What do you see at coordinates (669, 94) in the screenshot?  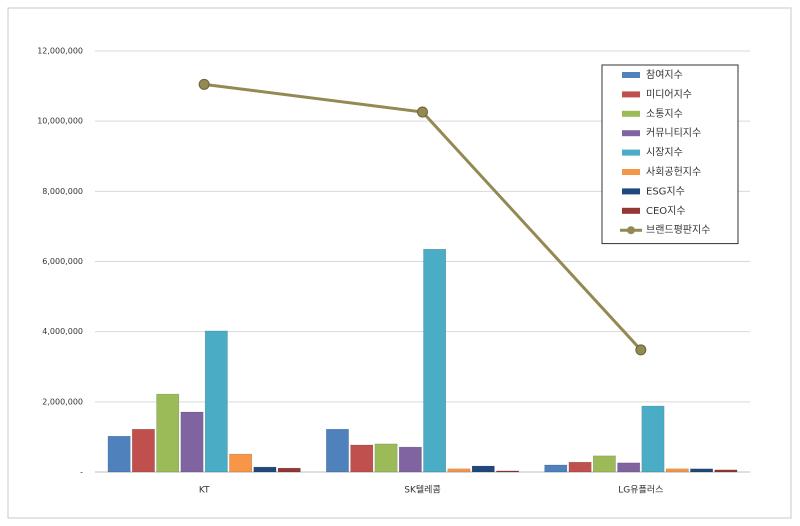 I see `legend-label: 미디어지수` at bounding box center [669, 94].